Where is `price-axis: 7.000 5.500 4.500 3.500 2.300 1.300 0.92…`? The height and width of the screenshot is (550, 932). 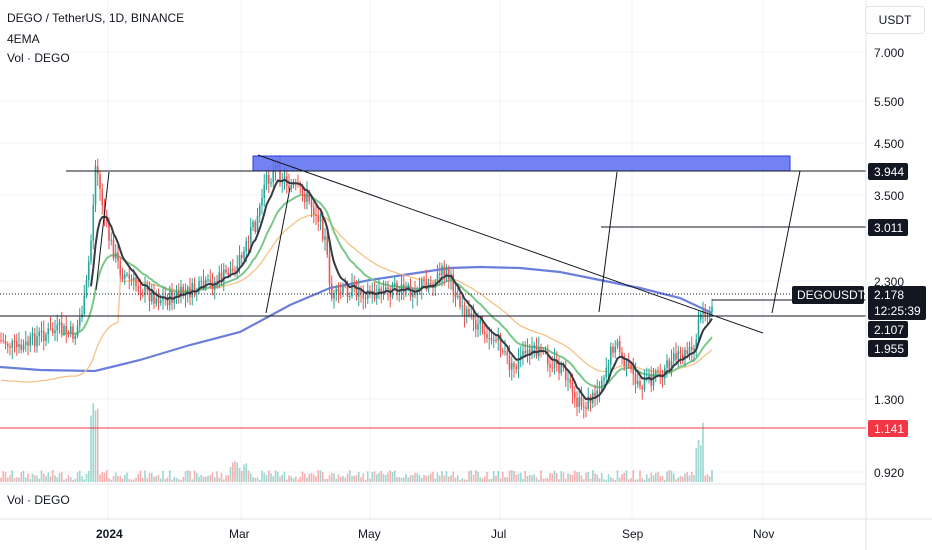 price-axis: 7.000 5.500 4.500 3.500 2.300 1.300 0.92… is located at coordinates (889, 263).